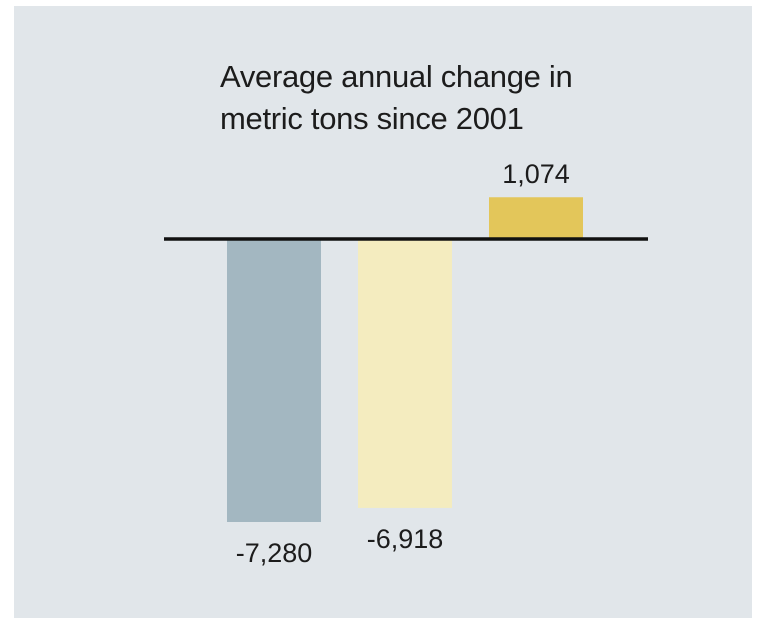  What do you see at coordinates (372, 118) in the screenshot?
I see `chart-title-line-2: metric tons since 2001` at bounding box center [372, 118].